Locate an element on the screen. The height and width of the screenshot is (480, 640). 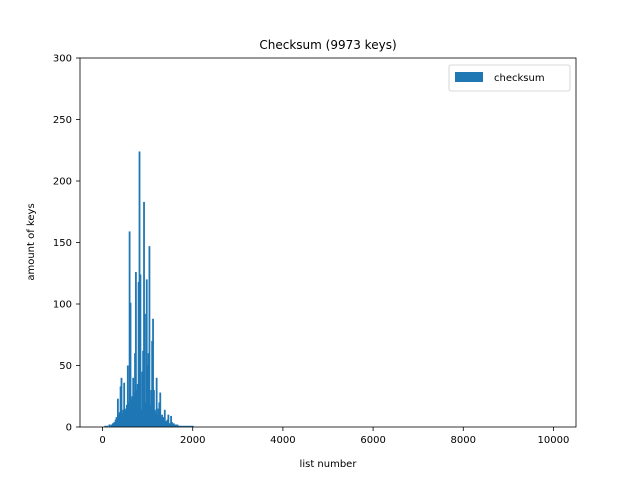
x-tick-label: 4000 is located at coordinates (282, 440).